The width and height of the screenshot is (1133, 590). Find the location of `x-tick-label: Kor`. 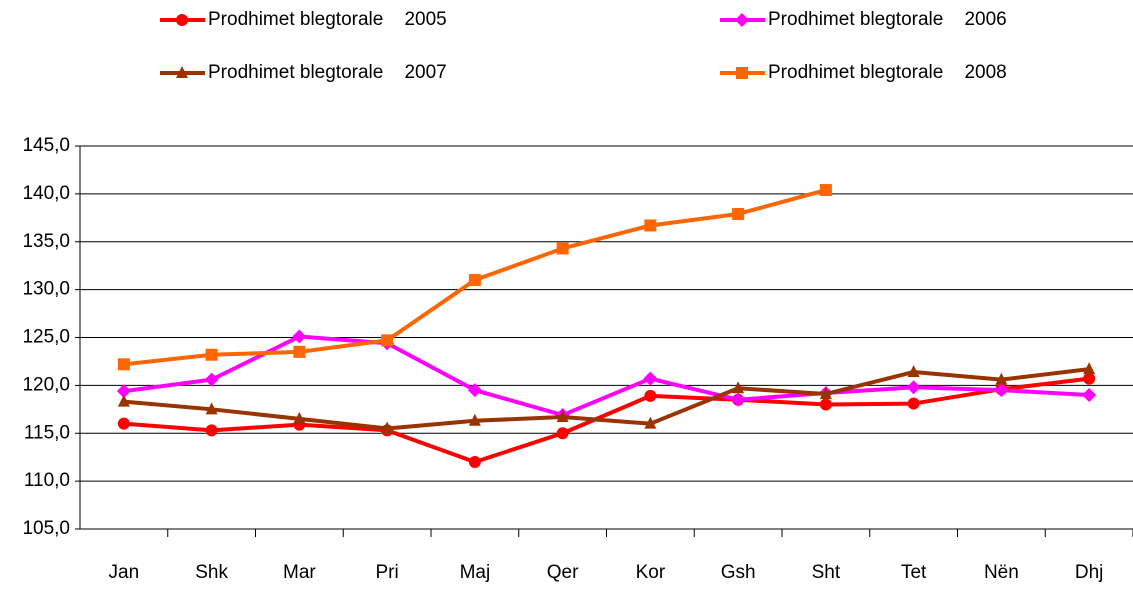

x-tick-label: Kor is located at coordinates (651, 572).